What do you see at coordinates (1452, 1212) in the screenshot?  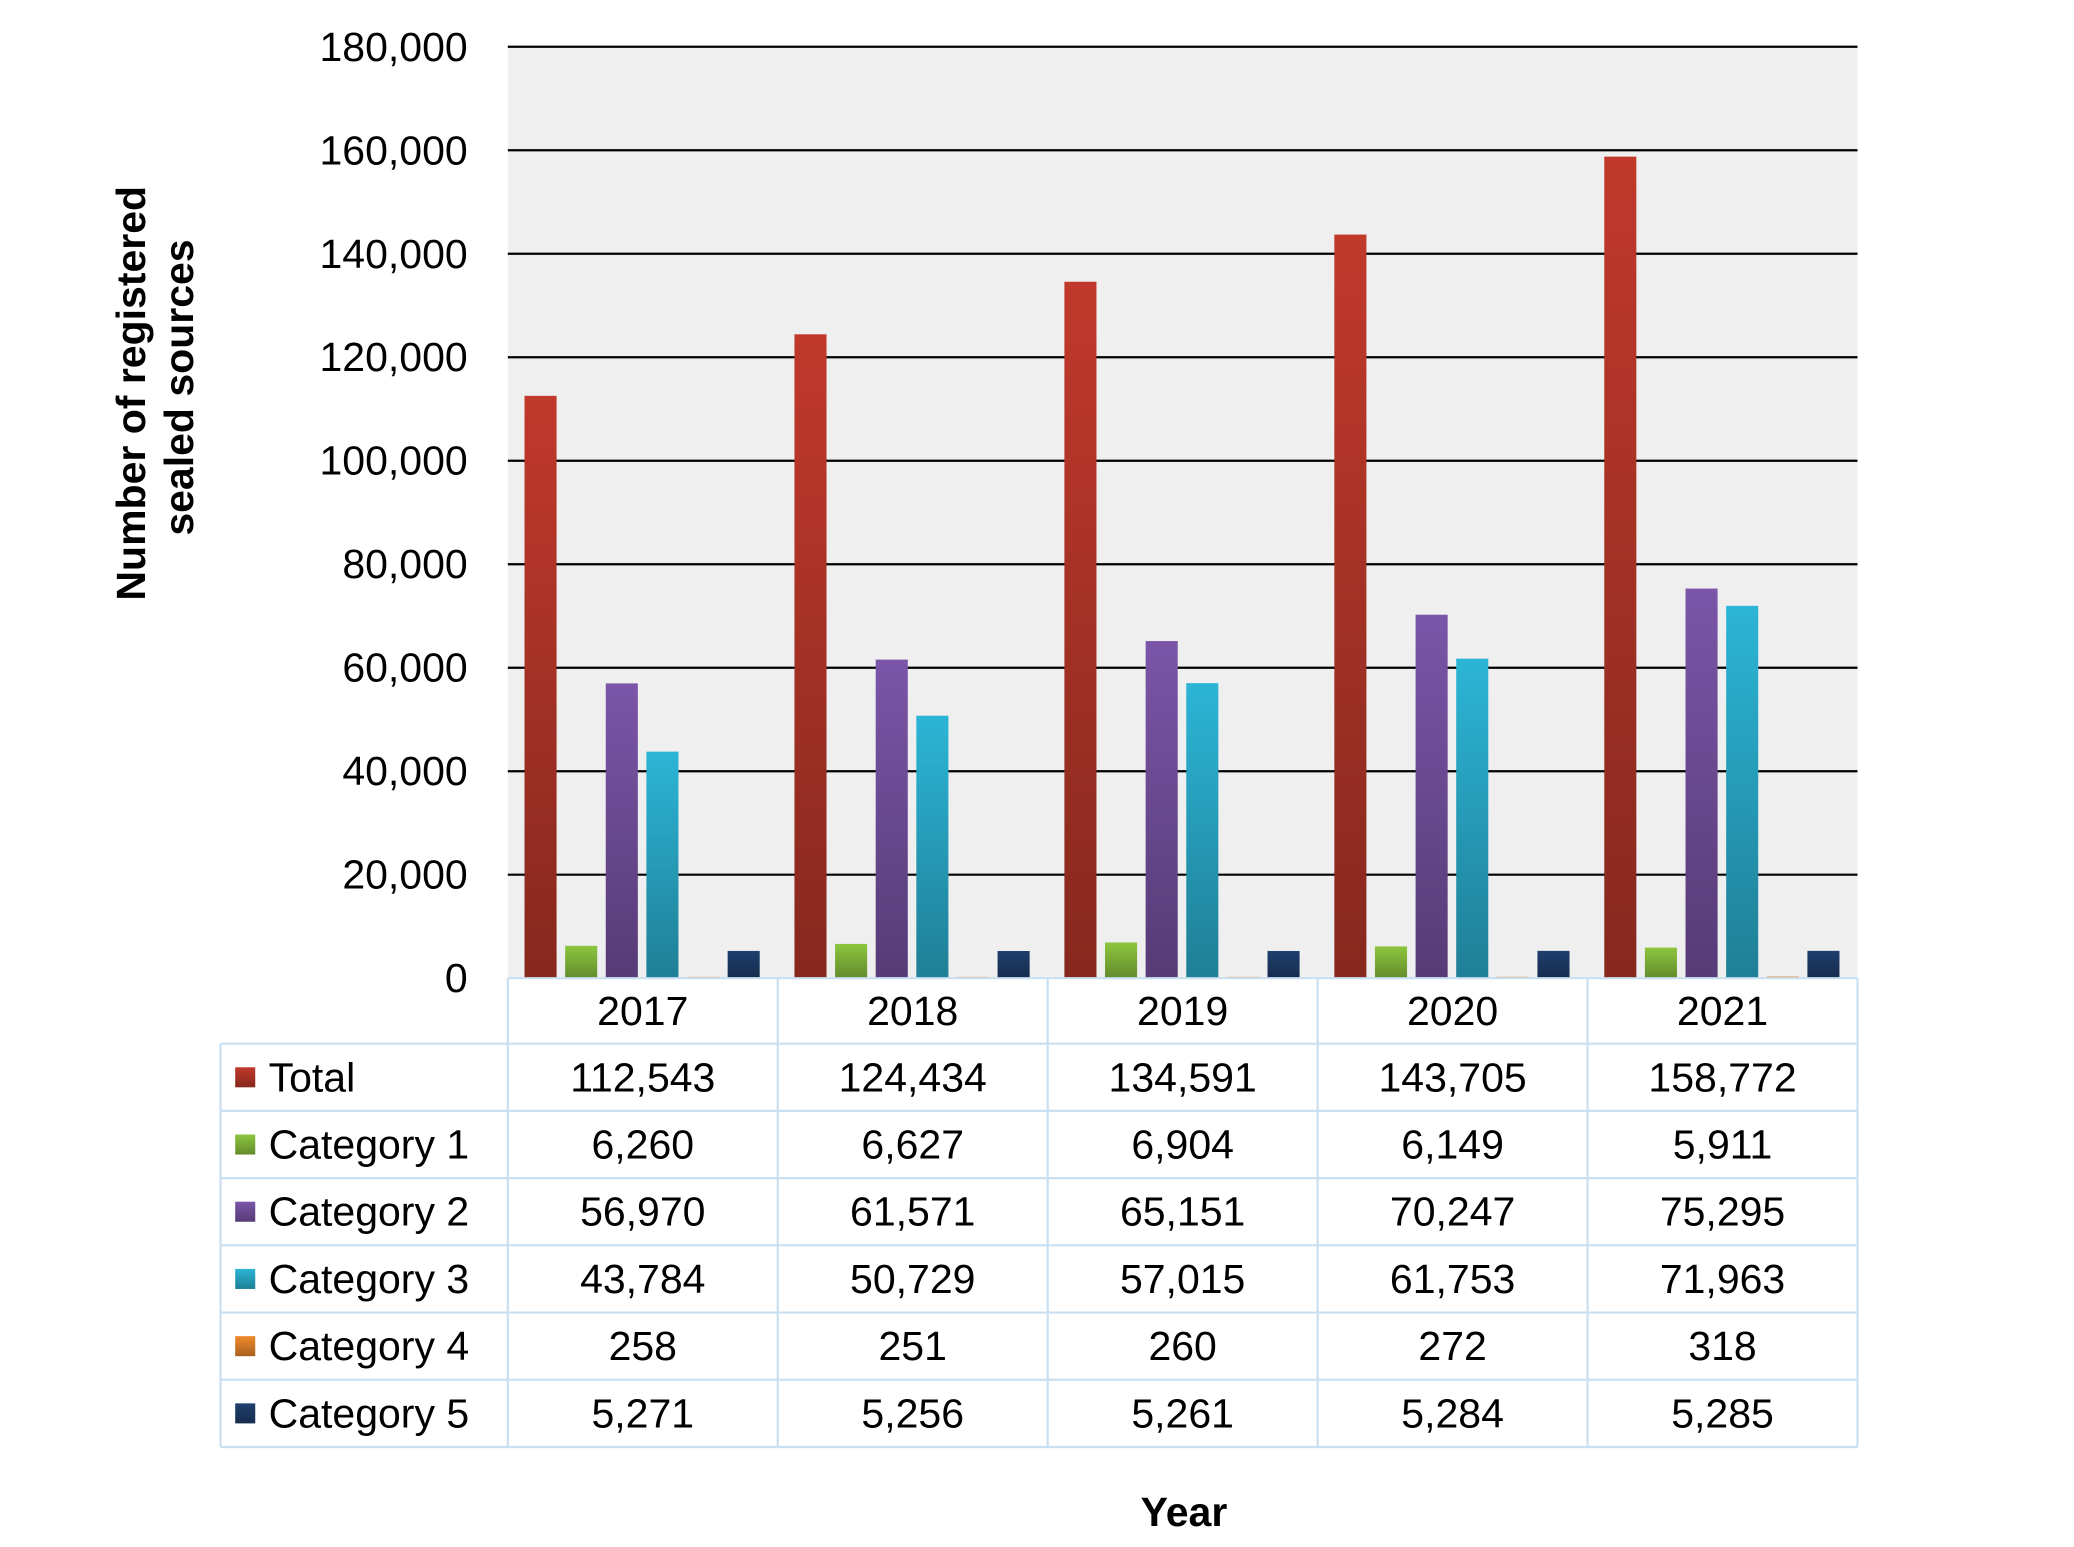 I see `table-cell: 70,247` at bounding box center [1452, 1212].